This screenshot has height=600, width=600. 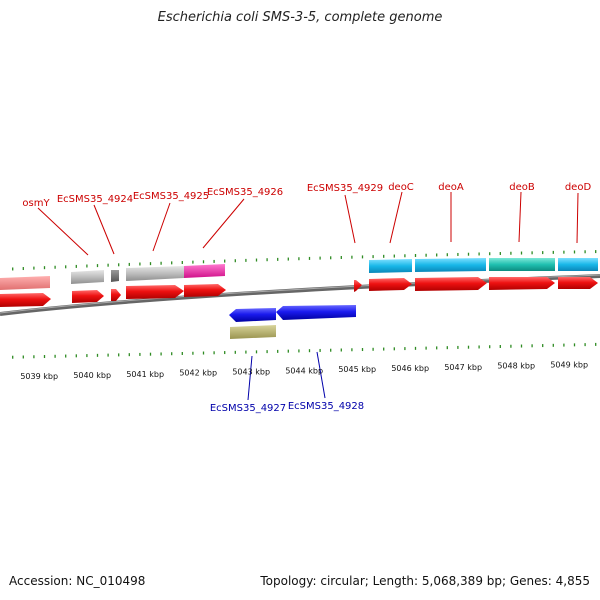 What do you see at coordinates (578, 264) in the screenshot?
I see `feature-deod-cyan` at bounding box center [578, 264].